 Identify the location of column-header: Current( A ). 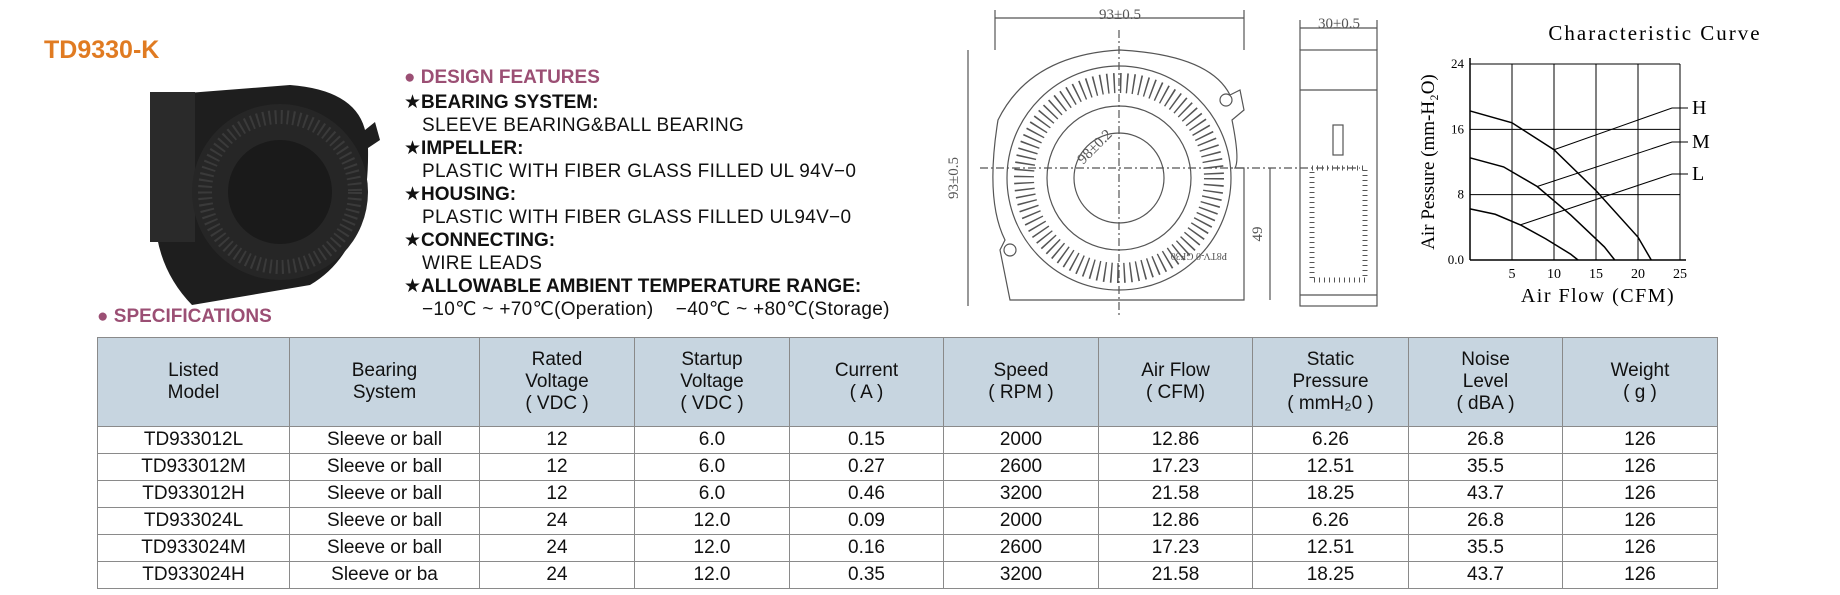
(866, 382).